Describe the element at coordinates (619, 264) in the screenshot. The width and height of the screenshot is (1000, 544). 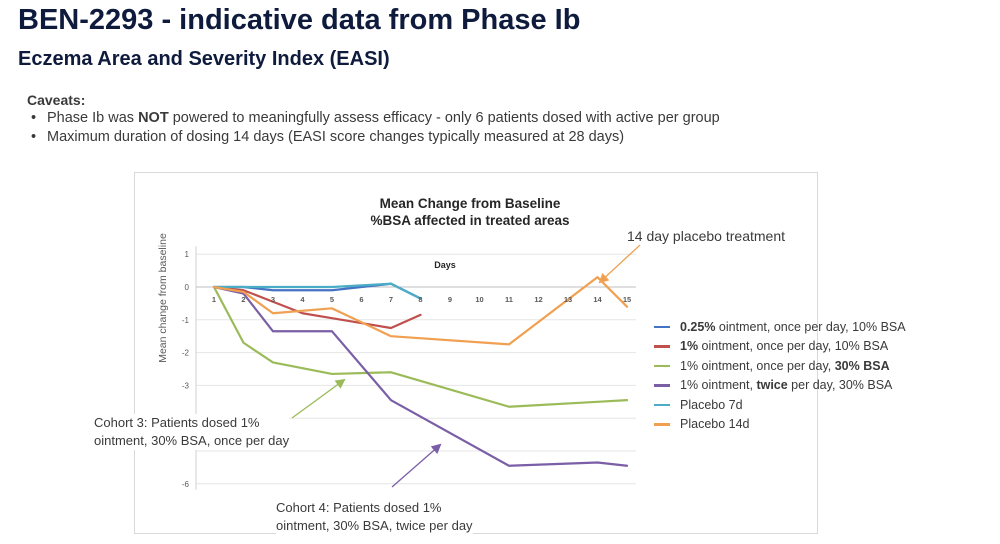
I see `placebo-arrow` at that location.